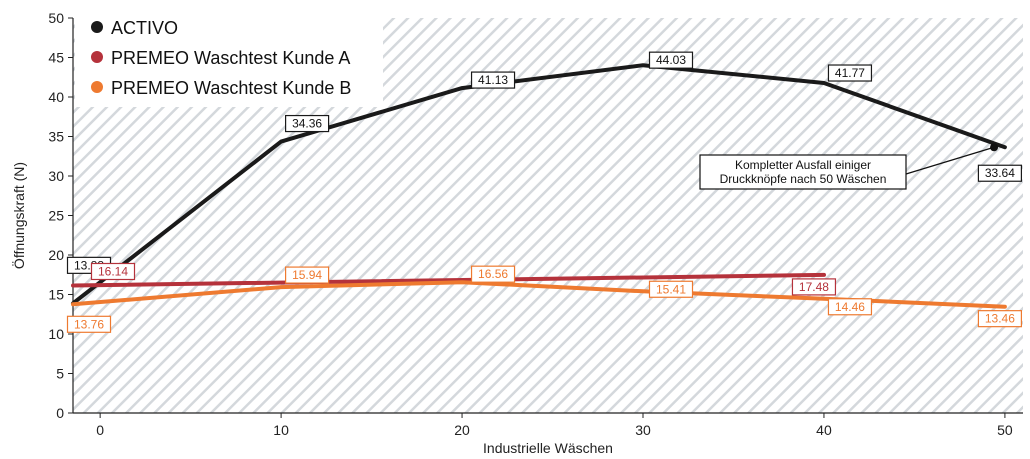 This screenshot has height=459, width=1030. I want to click on data-label-text: 13.46, so click(1000, 319).